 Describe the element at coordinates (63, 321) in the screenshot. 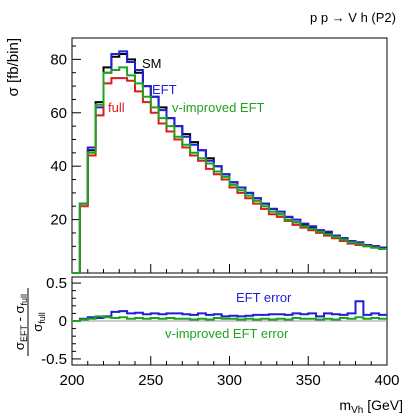

I see `ratio-y-tick-label: 0` at that location.